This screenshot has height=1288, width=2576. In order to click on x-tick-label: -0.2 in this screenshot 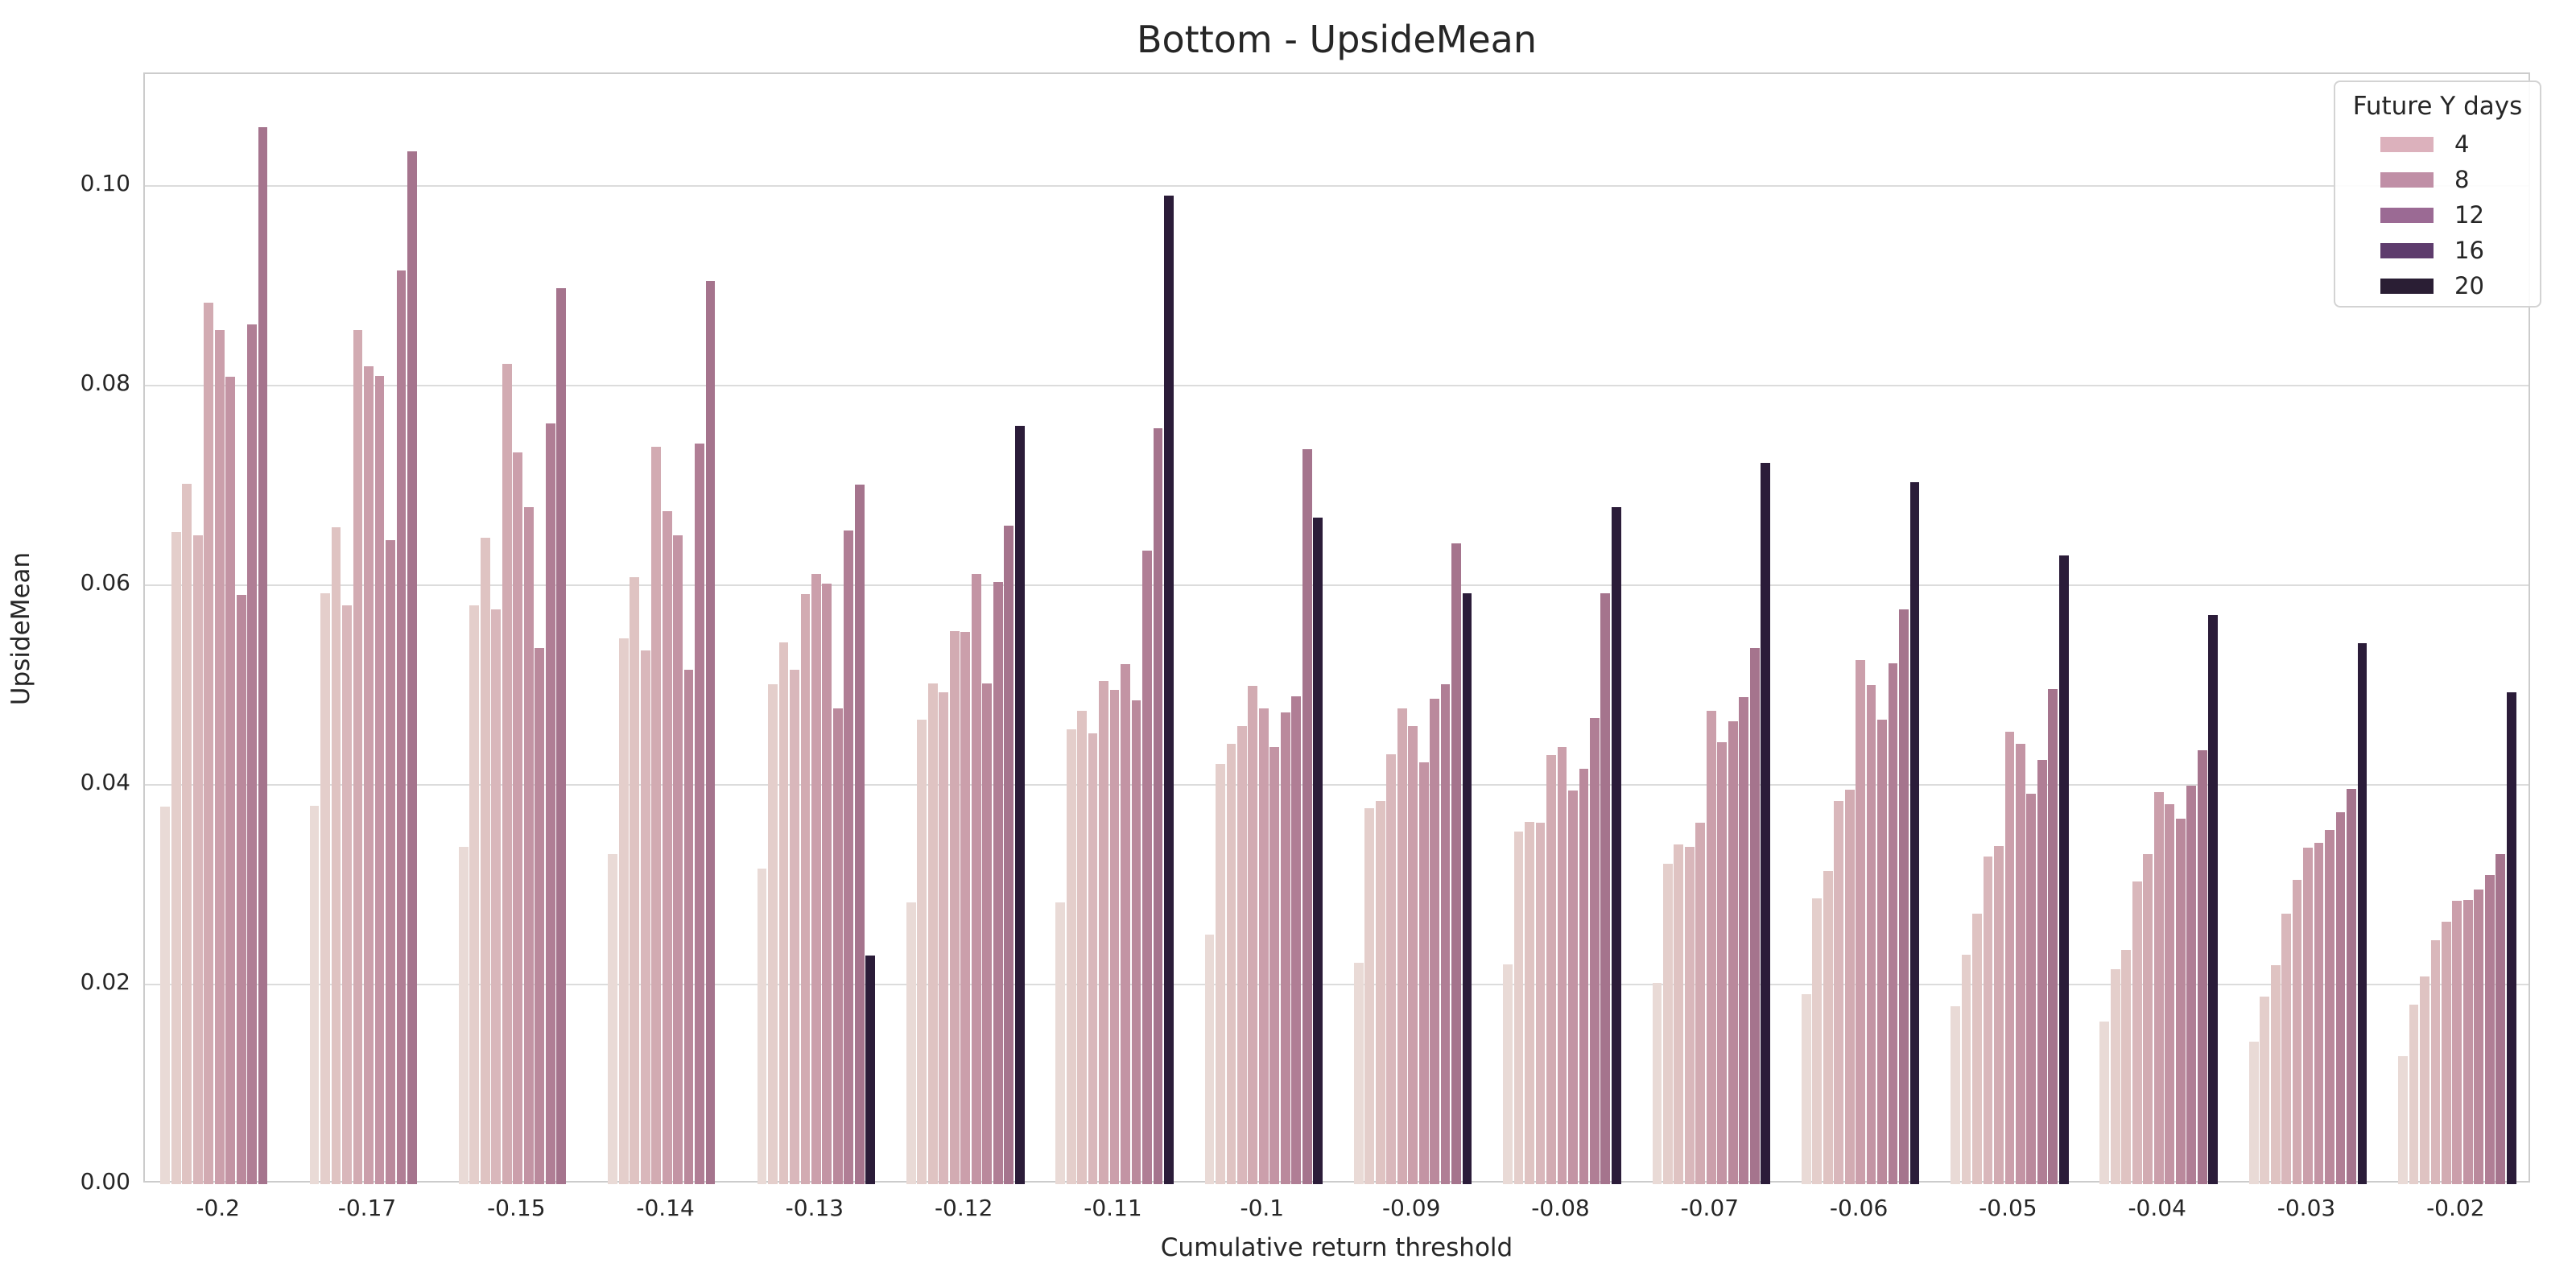, I will do `click(218, 1208)`.